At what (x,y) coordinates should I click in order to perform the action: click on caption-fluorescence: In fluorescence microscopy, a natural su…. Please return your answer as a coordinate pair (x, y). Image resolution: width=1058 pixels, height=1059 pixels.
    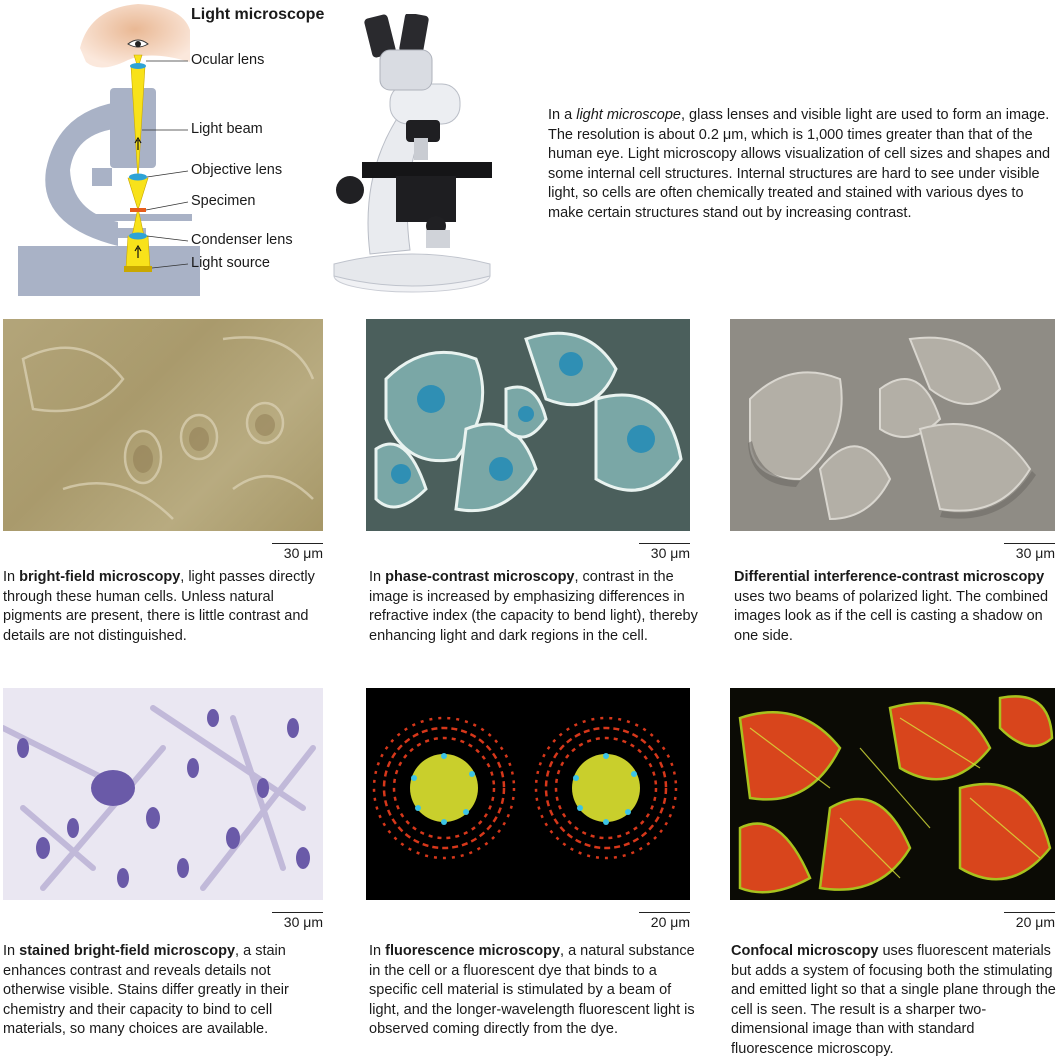
    Looking at the image, I should click on (532, 990).